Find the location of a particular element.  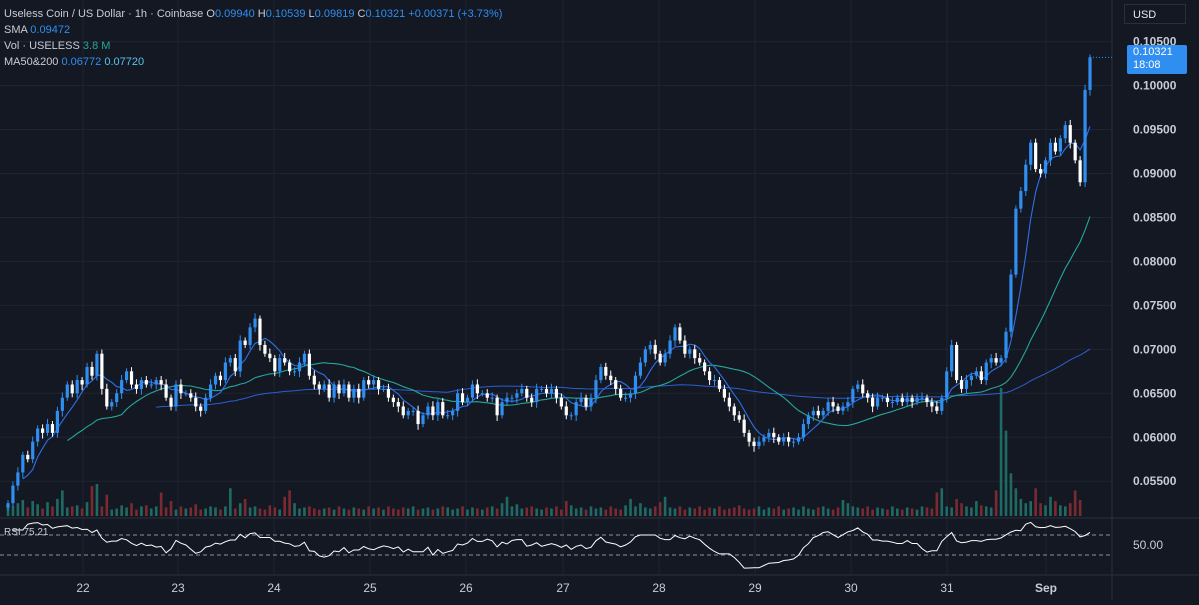

currency-selector: USD is located at coordinates (1155, 14).